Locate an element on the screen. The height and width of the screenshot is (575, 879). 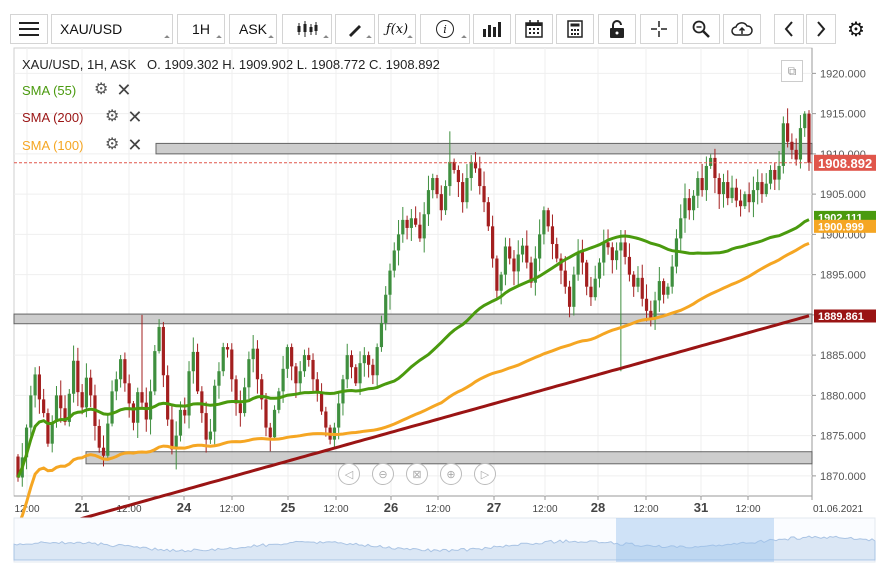
price-side-selector: ASK is located at coordinates (253, 29).